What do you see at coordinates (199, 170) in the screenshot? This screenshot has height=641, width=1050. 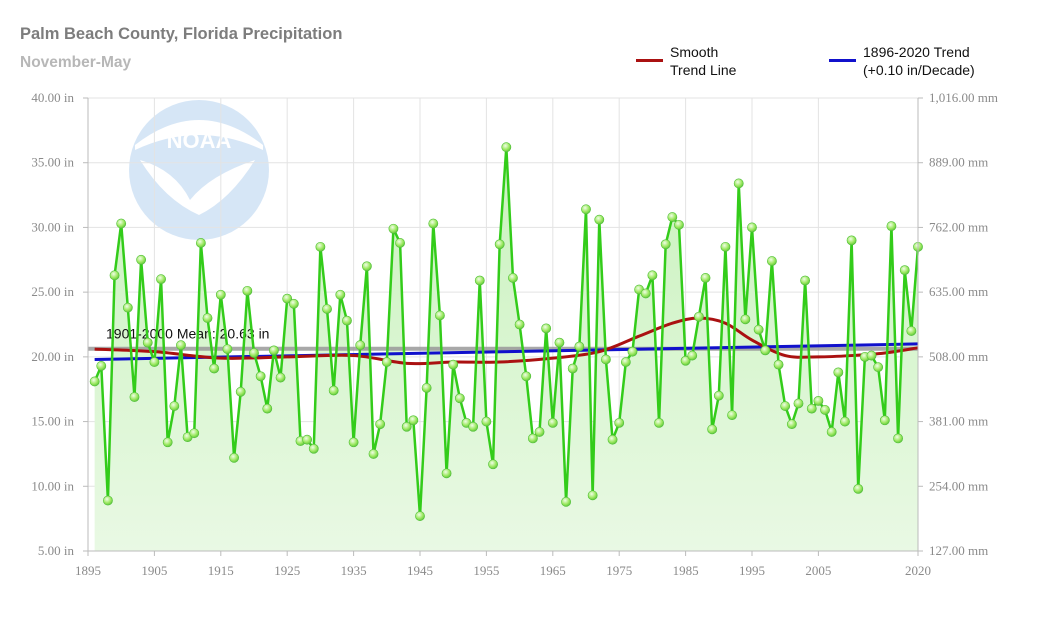 I see `noaa-logo-watermark: NOAA` at bounding box center [199, 170].